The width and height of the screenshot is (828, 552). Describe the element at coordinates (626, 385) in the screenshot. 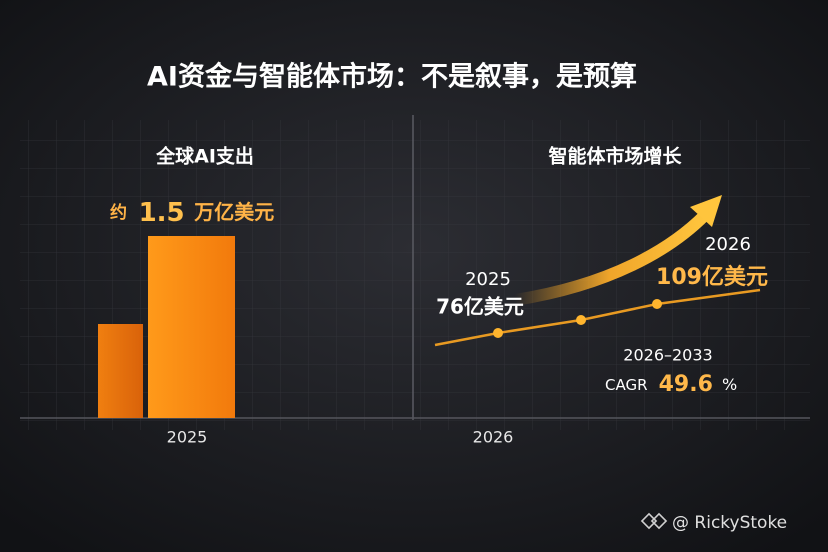

I see `cagr-label: CAGR` at that location.